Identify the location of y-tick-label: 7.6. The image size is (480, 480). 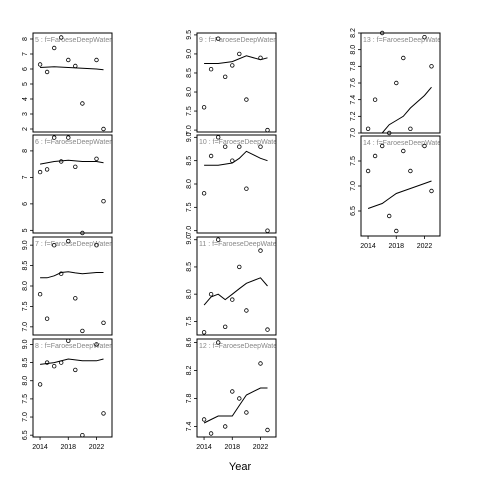
(353, 83).